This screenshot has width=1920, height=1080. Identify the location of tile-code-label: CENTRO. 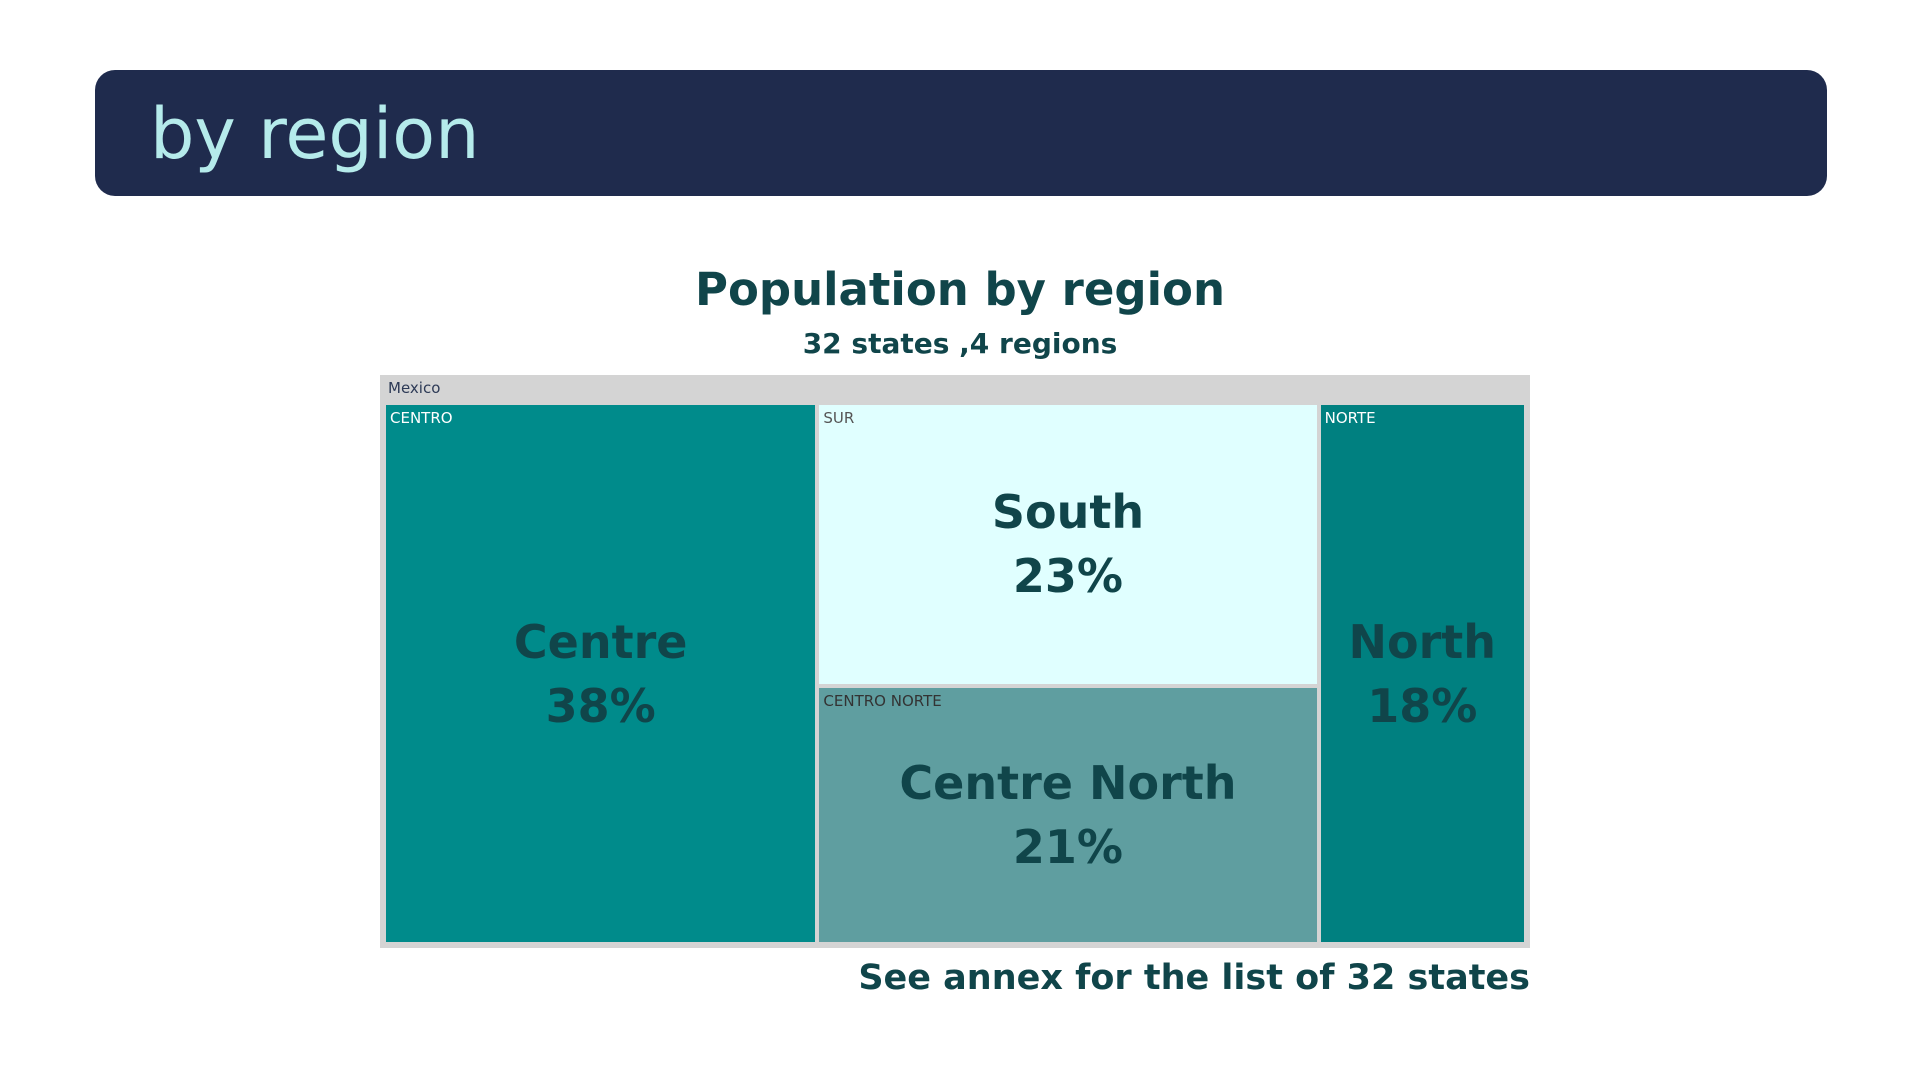
(421, 418).